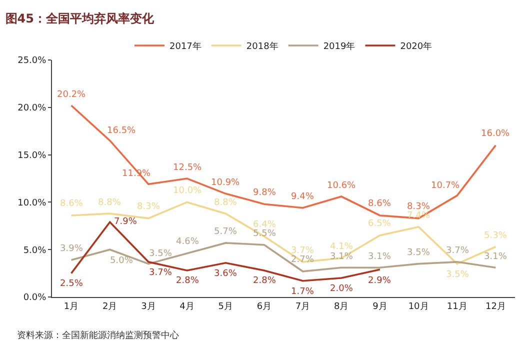  Describe the element at coordinates (262, 46) in the screenshot. I see `legend-label: 2018年` at that location.